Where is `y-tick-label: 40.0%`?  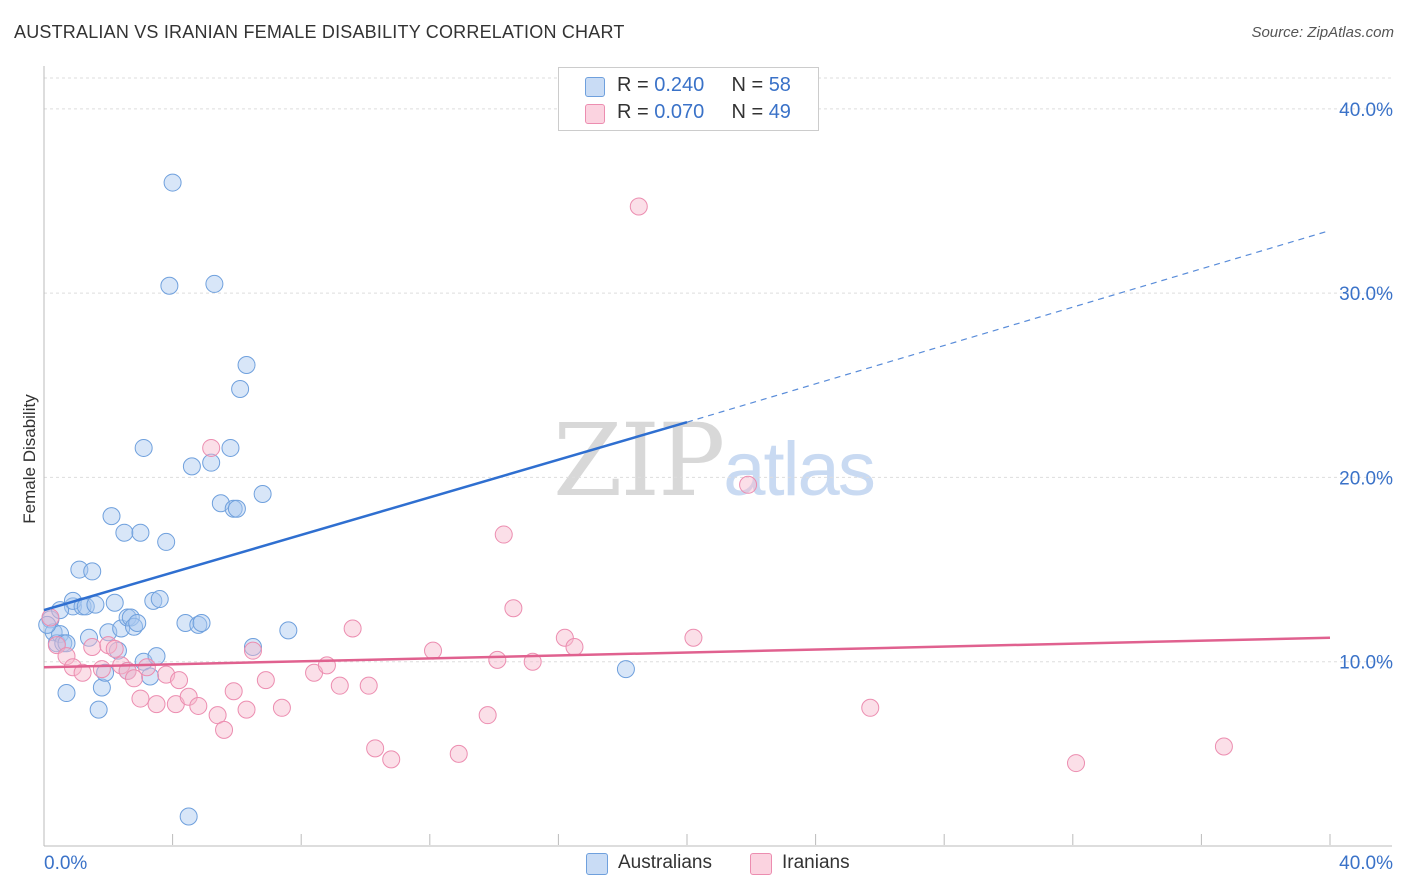 y-tick-label: 40.0% is located at coordinates (1366, 110).